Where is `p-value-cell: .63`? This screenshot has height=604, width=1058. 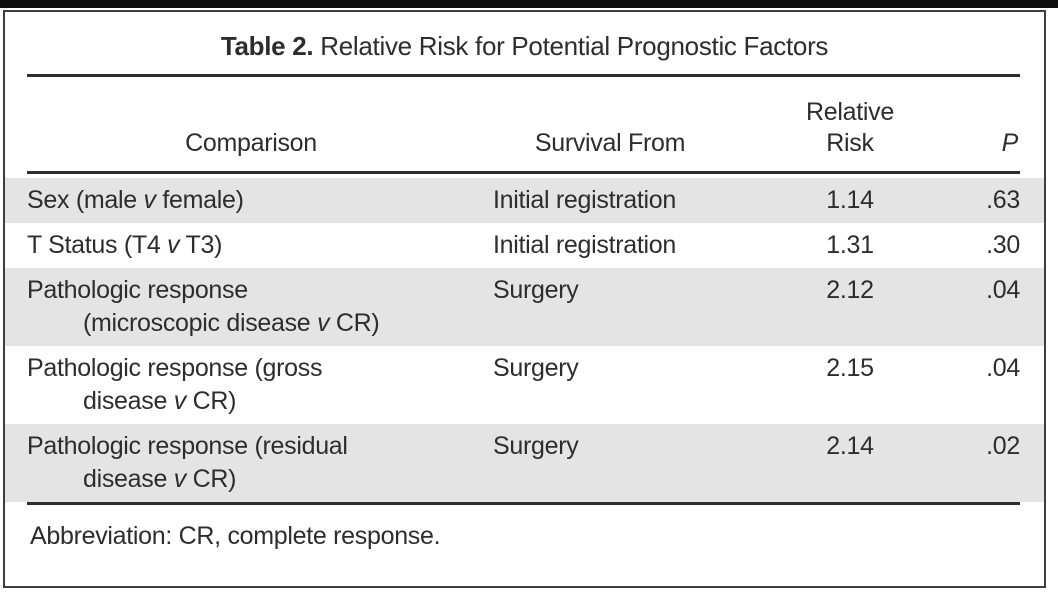 p-value-cell: .63 is located at coordinates (1003, 200).